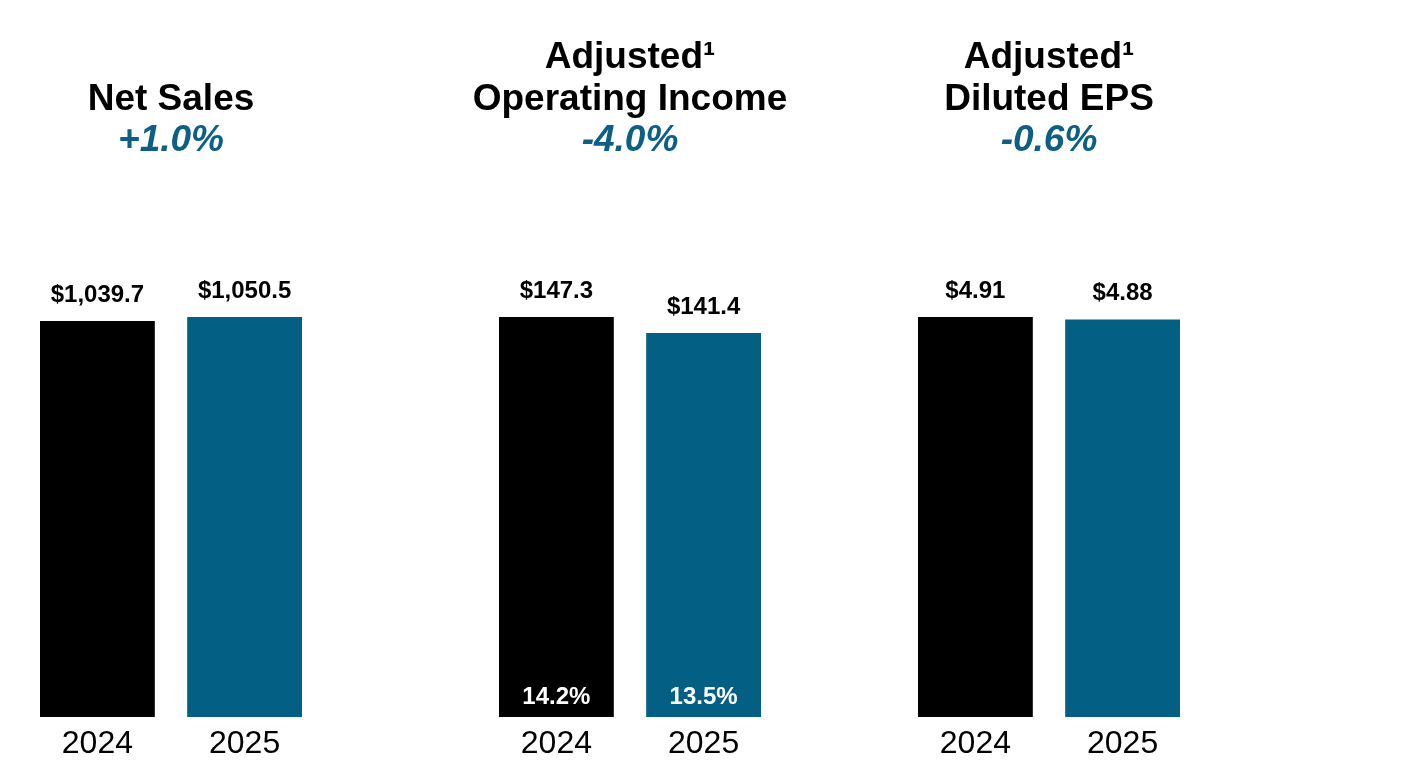 The height and width of the screenshot is (774, 1408). What do you see at coordinates (171, 97) in the screenshot?
I see `chart-title: Net Sales` at bounding box center [171, 97].